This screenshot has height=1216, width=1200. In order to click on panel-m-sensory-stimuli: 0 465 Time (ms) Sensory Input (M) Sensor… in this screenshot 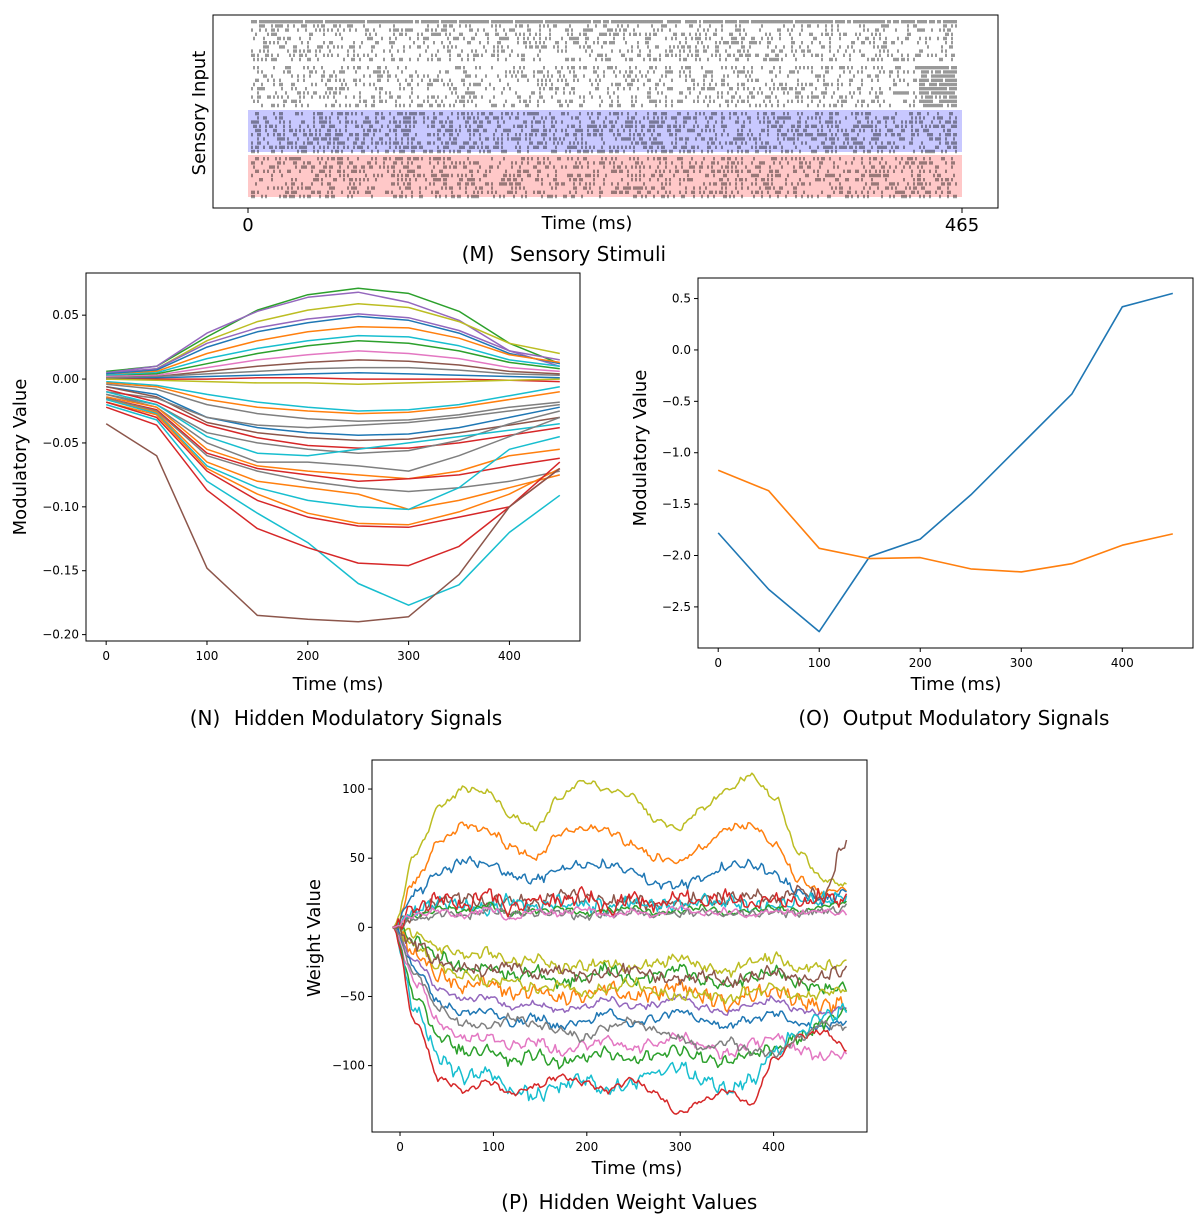, I will do `click(594, 140)`.